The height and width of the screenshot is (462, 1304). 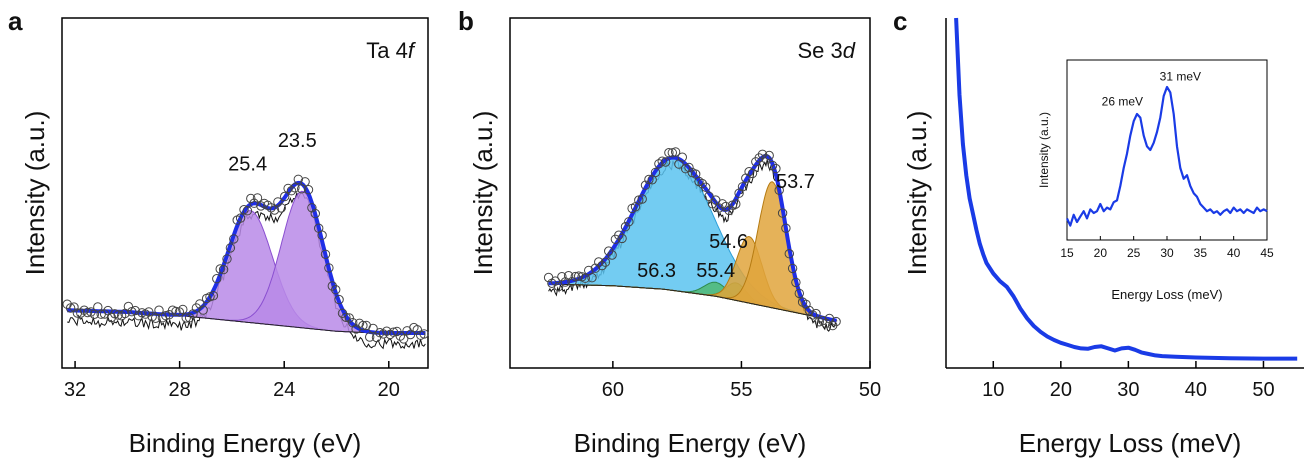 I want to click on peak-labels-b: 56.3 55.4 54.6 53.7, so click(x=726, y=226).